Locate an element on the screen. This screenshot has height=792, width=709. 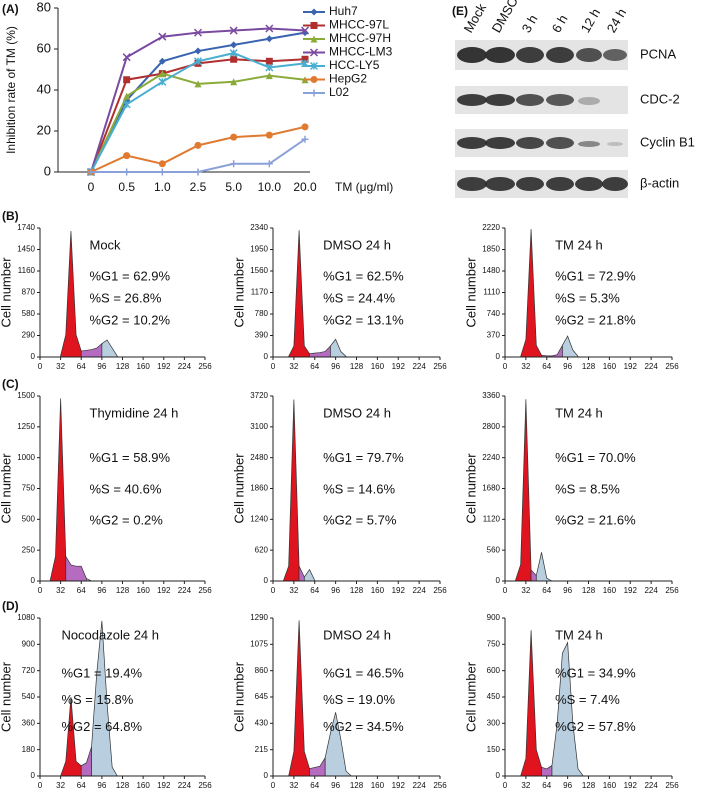
y-tick-label: 40 is located at coordinates (44, 88).